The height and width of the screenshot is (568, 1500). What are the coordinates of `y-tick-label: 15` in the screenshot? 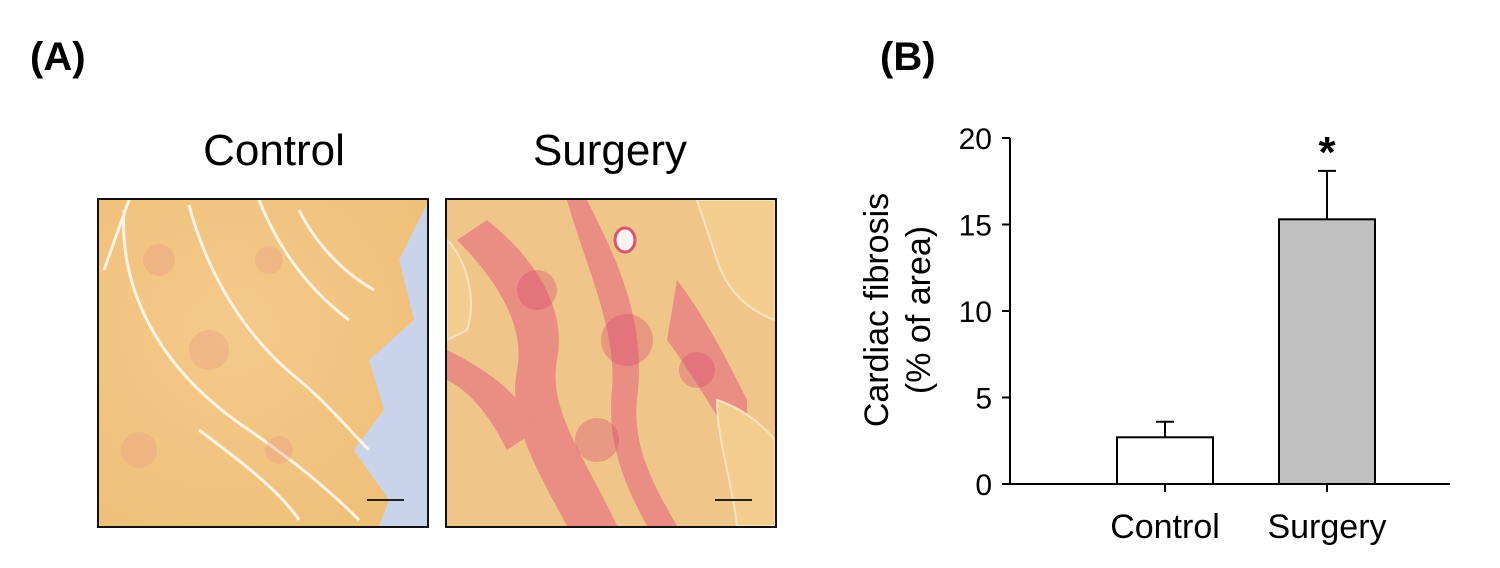 It's located at (975, 226).